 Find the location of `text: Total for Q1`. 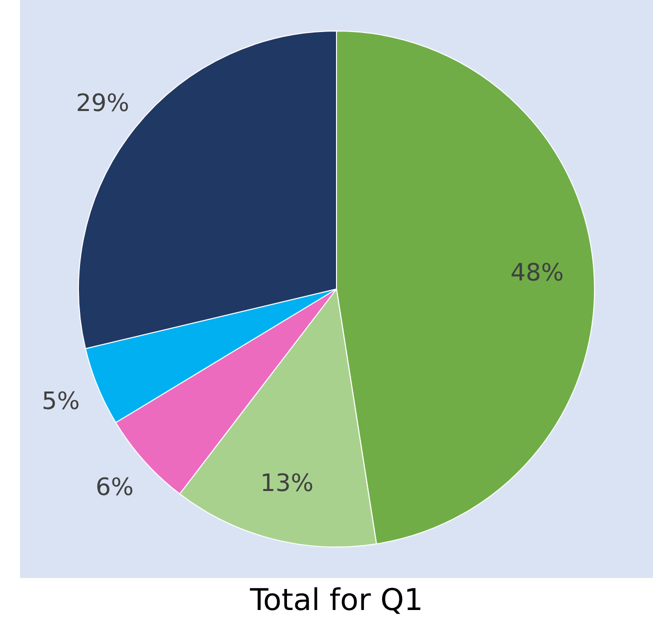

text: Total for Q1 is located at coordinates (336, 600).